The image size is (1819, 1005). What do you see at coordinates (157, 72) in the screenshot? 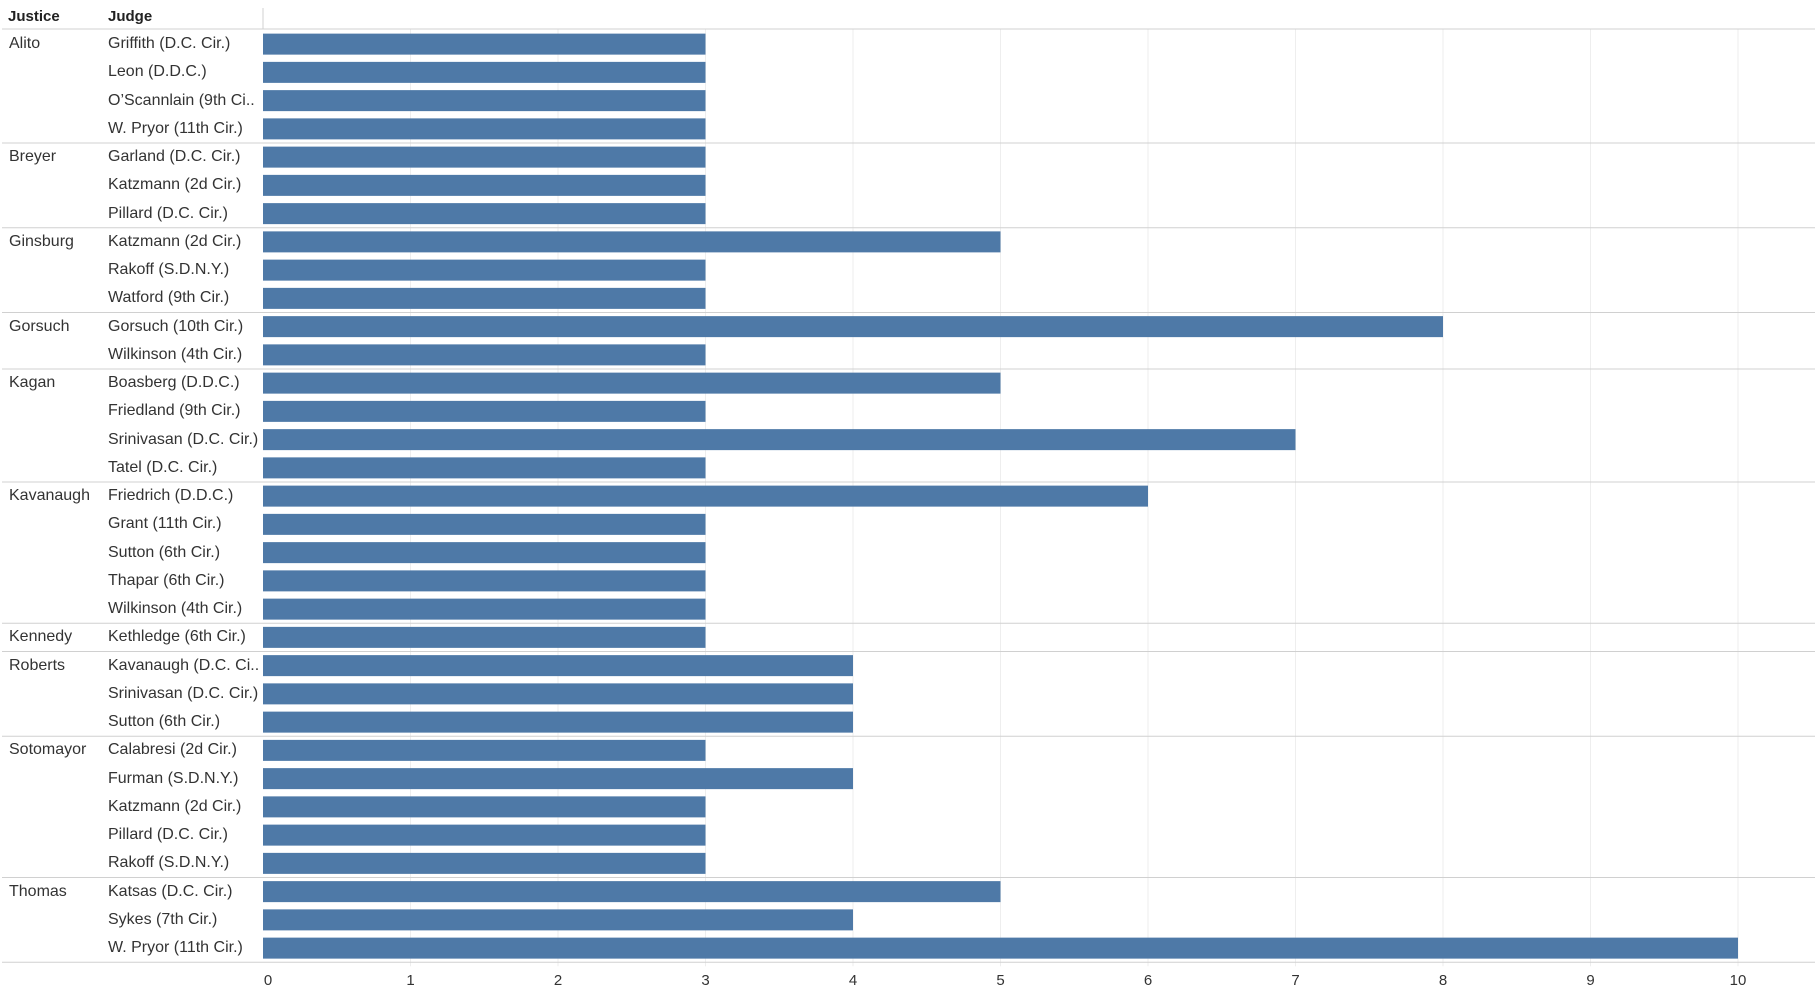
I see `judge-label: Leon (D.D.C.)` at bounding box center [157, 72].